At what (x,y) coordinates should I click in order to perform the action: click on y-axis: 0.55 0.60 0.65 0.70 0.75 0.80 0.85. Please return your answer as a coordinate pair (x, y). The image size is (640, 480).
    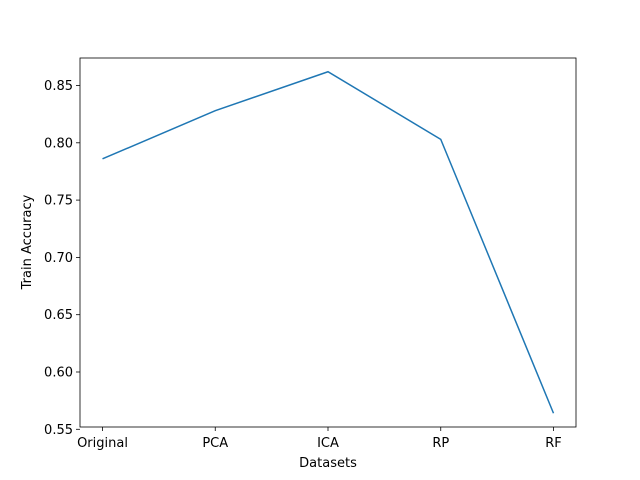
    Looking at the image, I should click on (62, 258).